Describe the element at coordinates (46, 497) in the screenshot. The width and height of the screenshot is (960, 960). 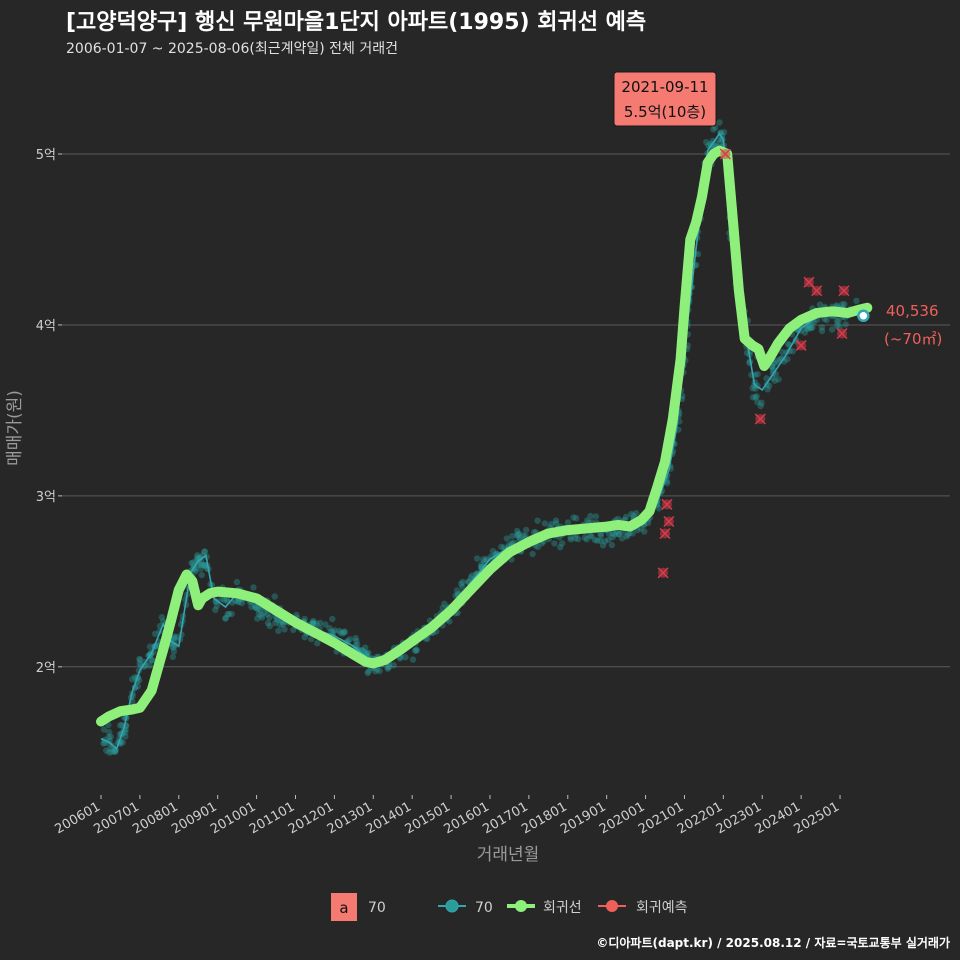
I see `y-tick-label: 3억` at that location.